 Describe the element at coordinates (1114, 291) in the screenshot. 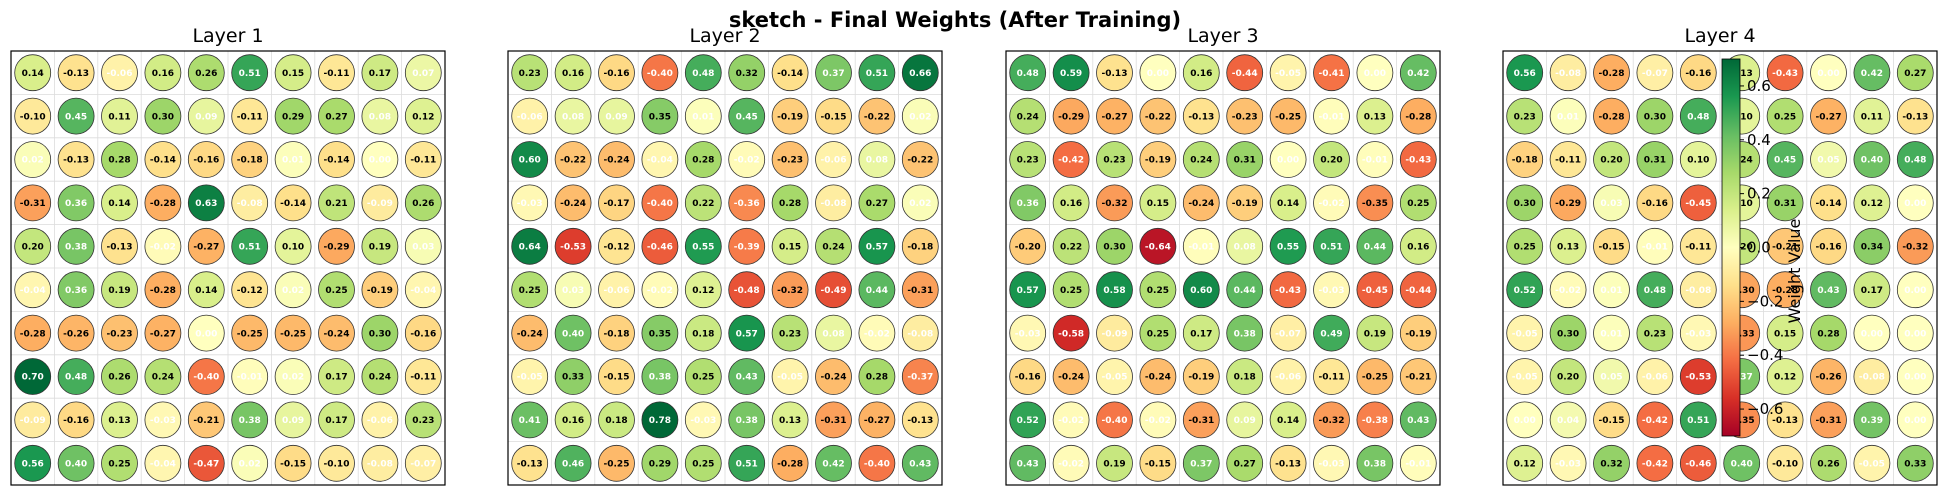

I see `weight-label: 0.58` at that location.